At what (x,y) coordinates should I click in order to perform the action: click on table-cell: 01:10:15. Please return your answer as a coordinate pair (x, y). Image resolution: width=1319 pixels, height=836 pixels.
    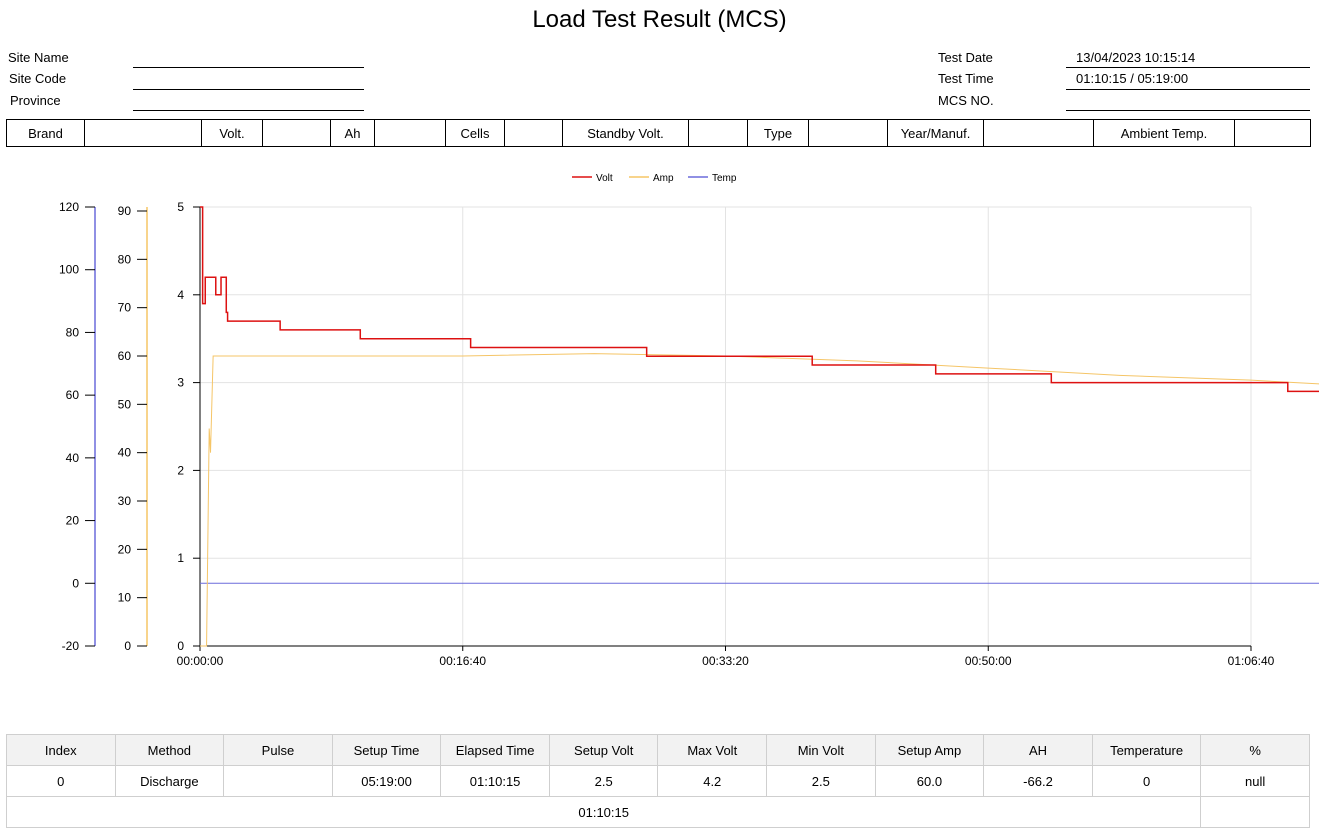
    Looking at the image, I should click on (495, 781).